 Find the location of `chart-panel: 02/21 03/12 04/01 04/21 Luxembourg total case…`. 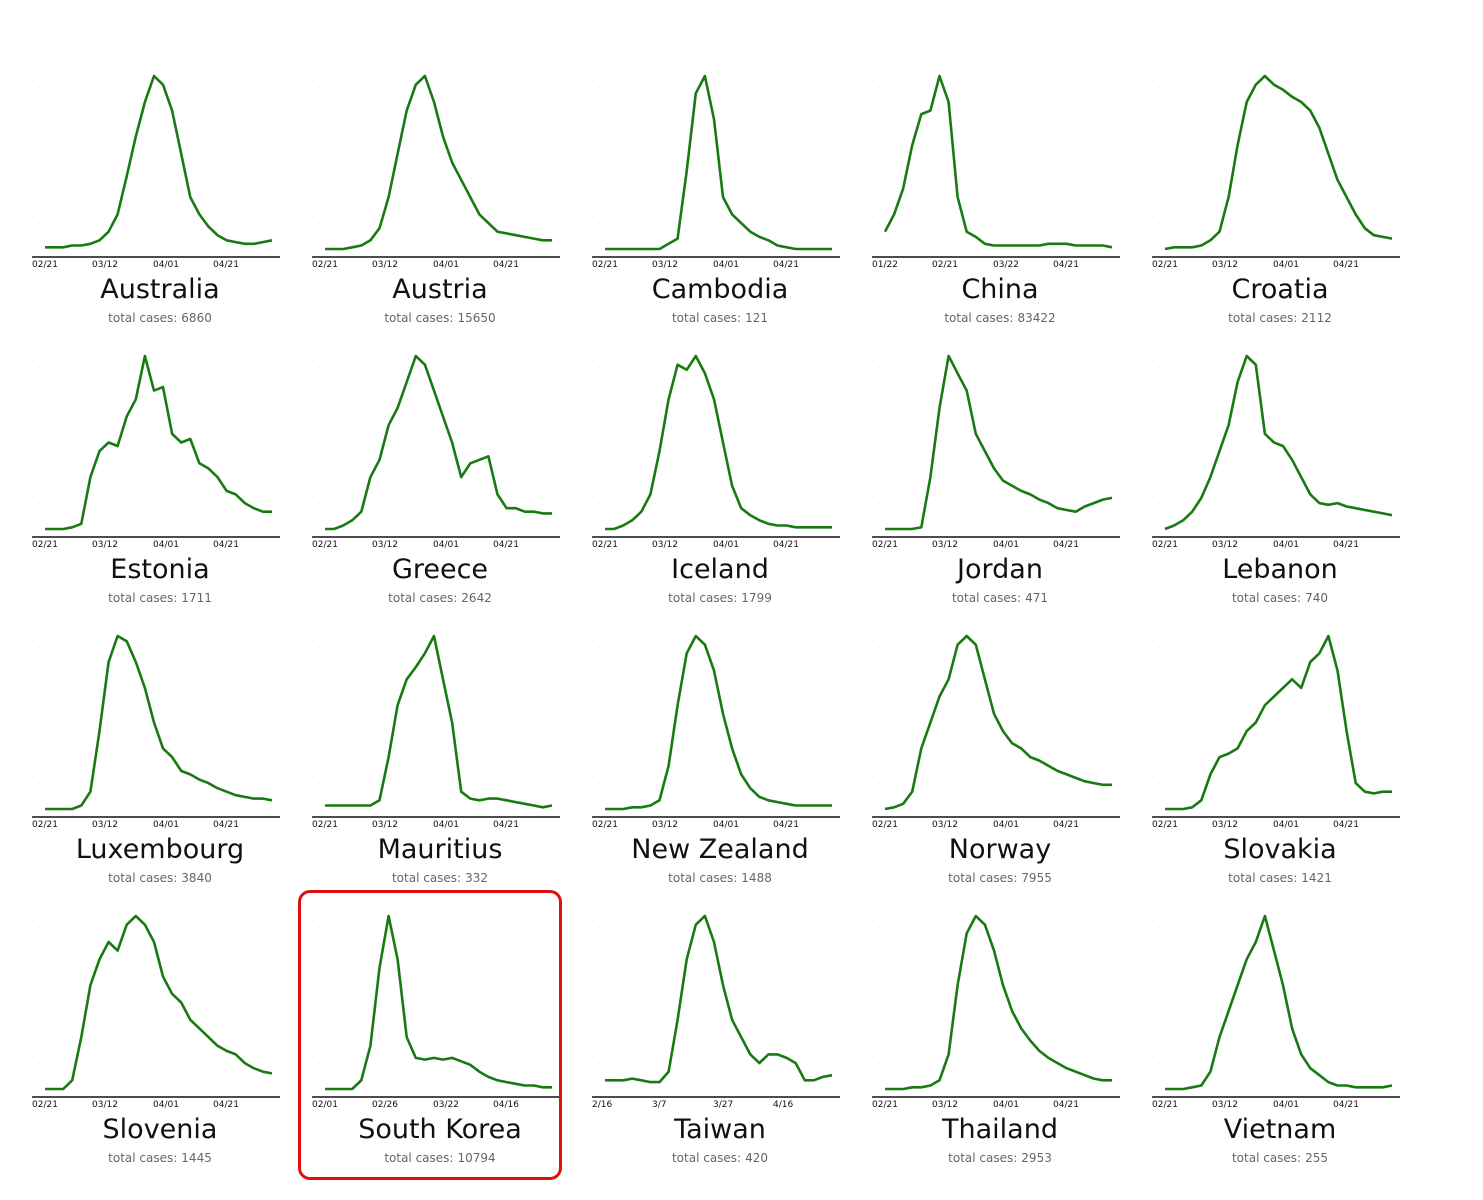

chart-panel: 02/21 03/12 04/01 04/21 Luxembourg total case… is located at coordinates (160, 750).